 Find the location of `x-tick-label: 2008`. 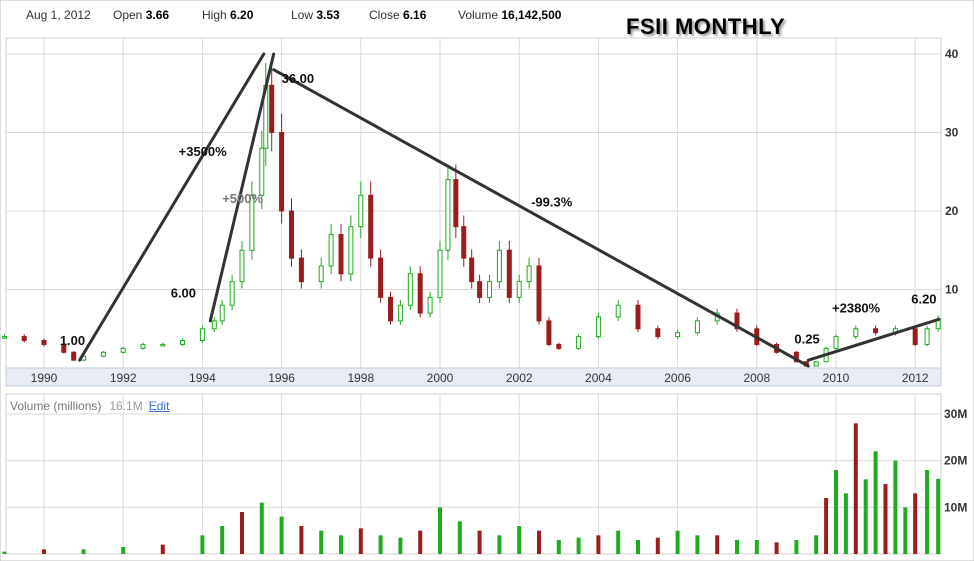

x-tick-label: 2008 is located at coordinates (756, 378).